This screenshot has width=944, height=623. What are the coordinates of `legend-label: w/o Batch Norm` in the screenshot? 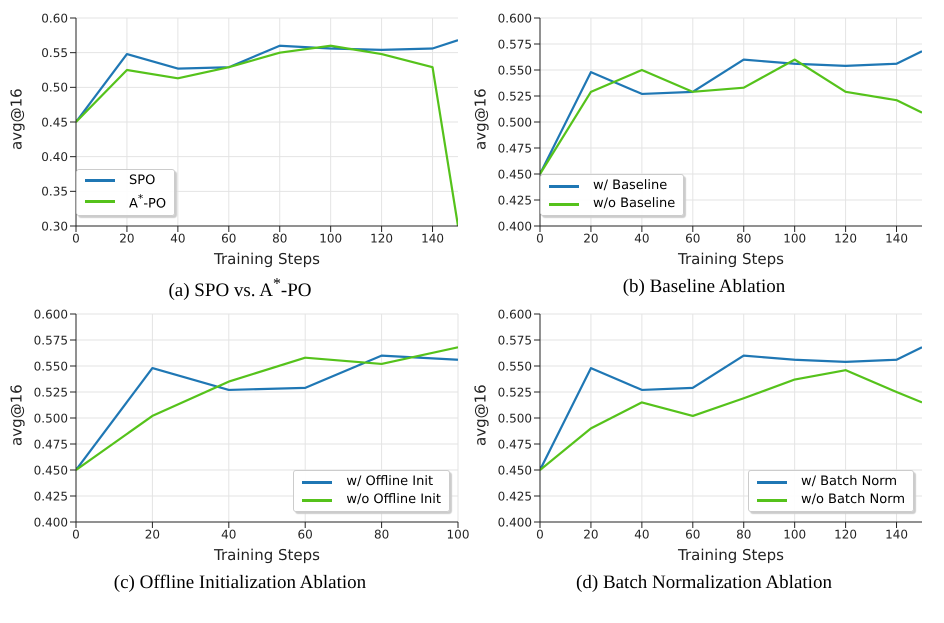 It's located at (852, 500).